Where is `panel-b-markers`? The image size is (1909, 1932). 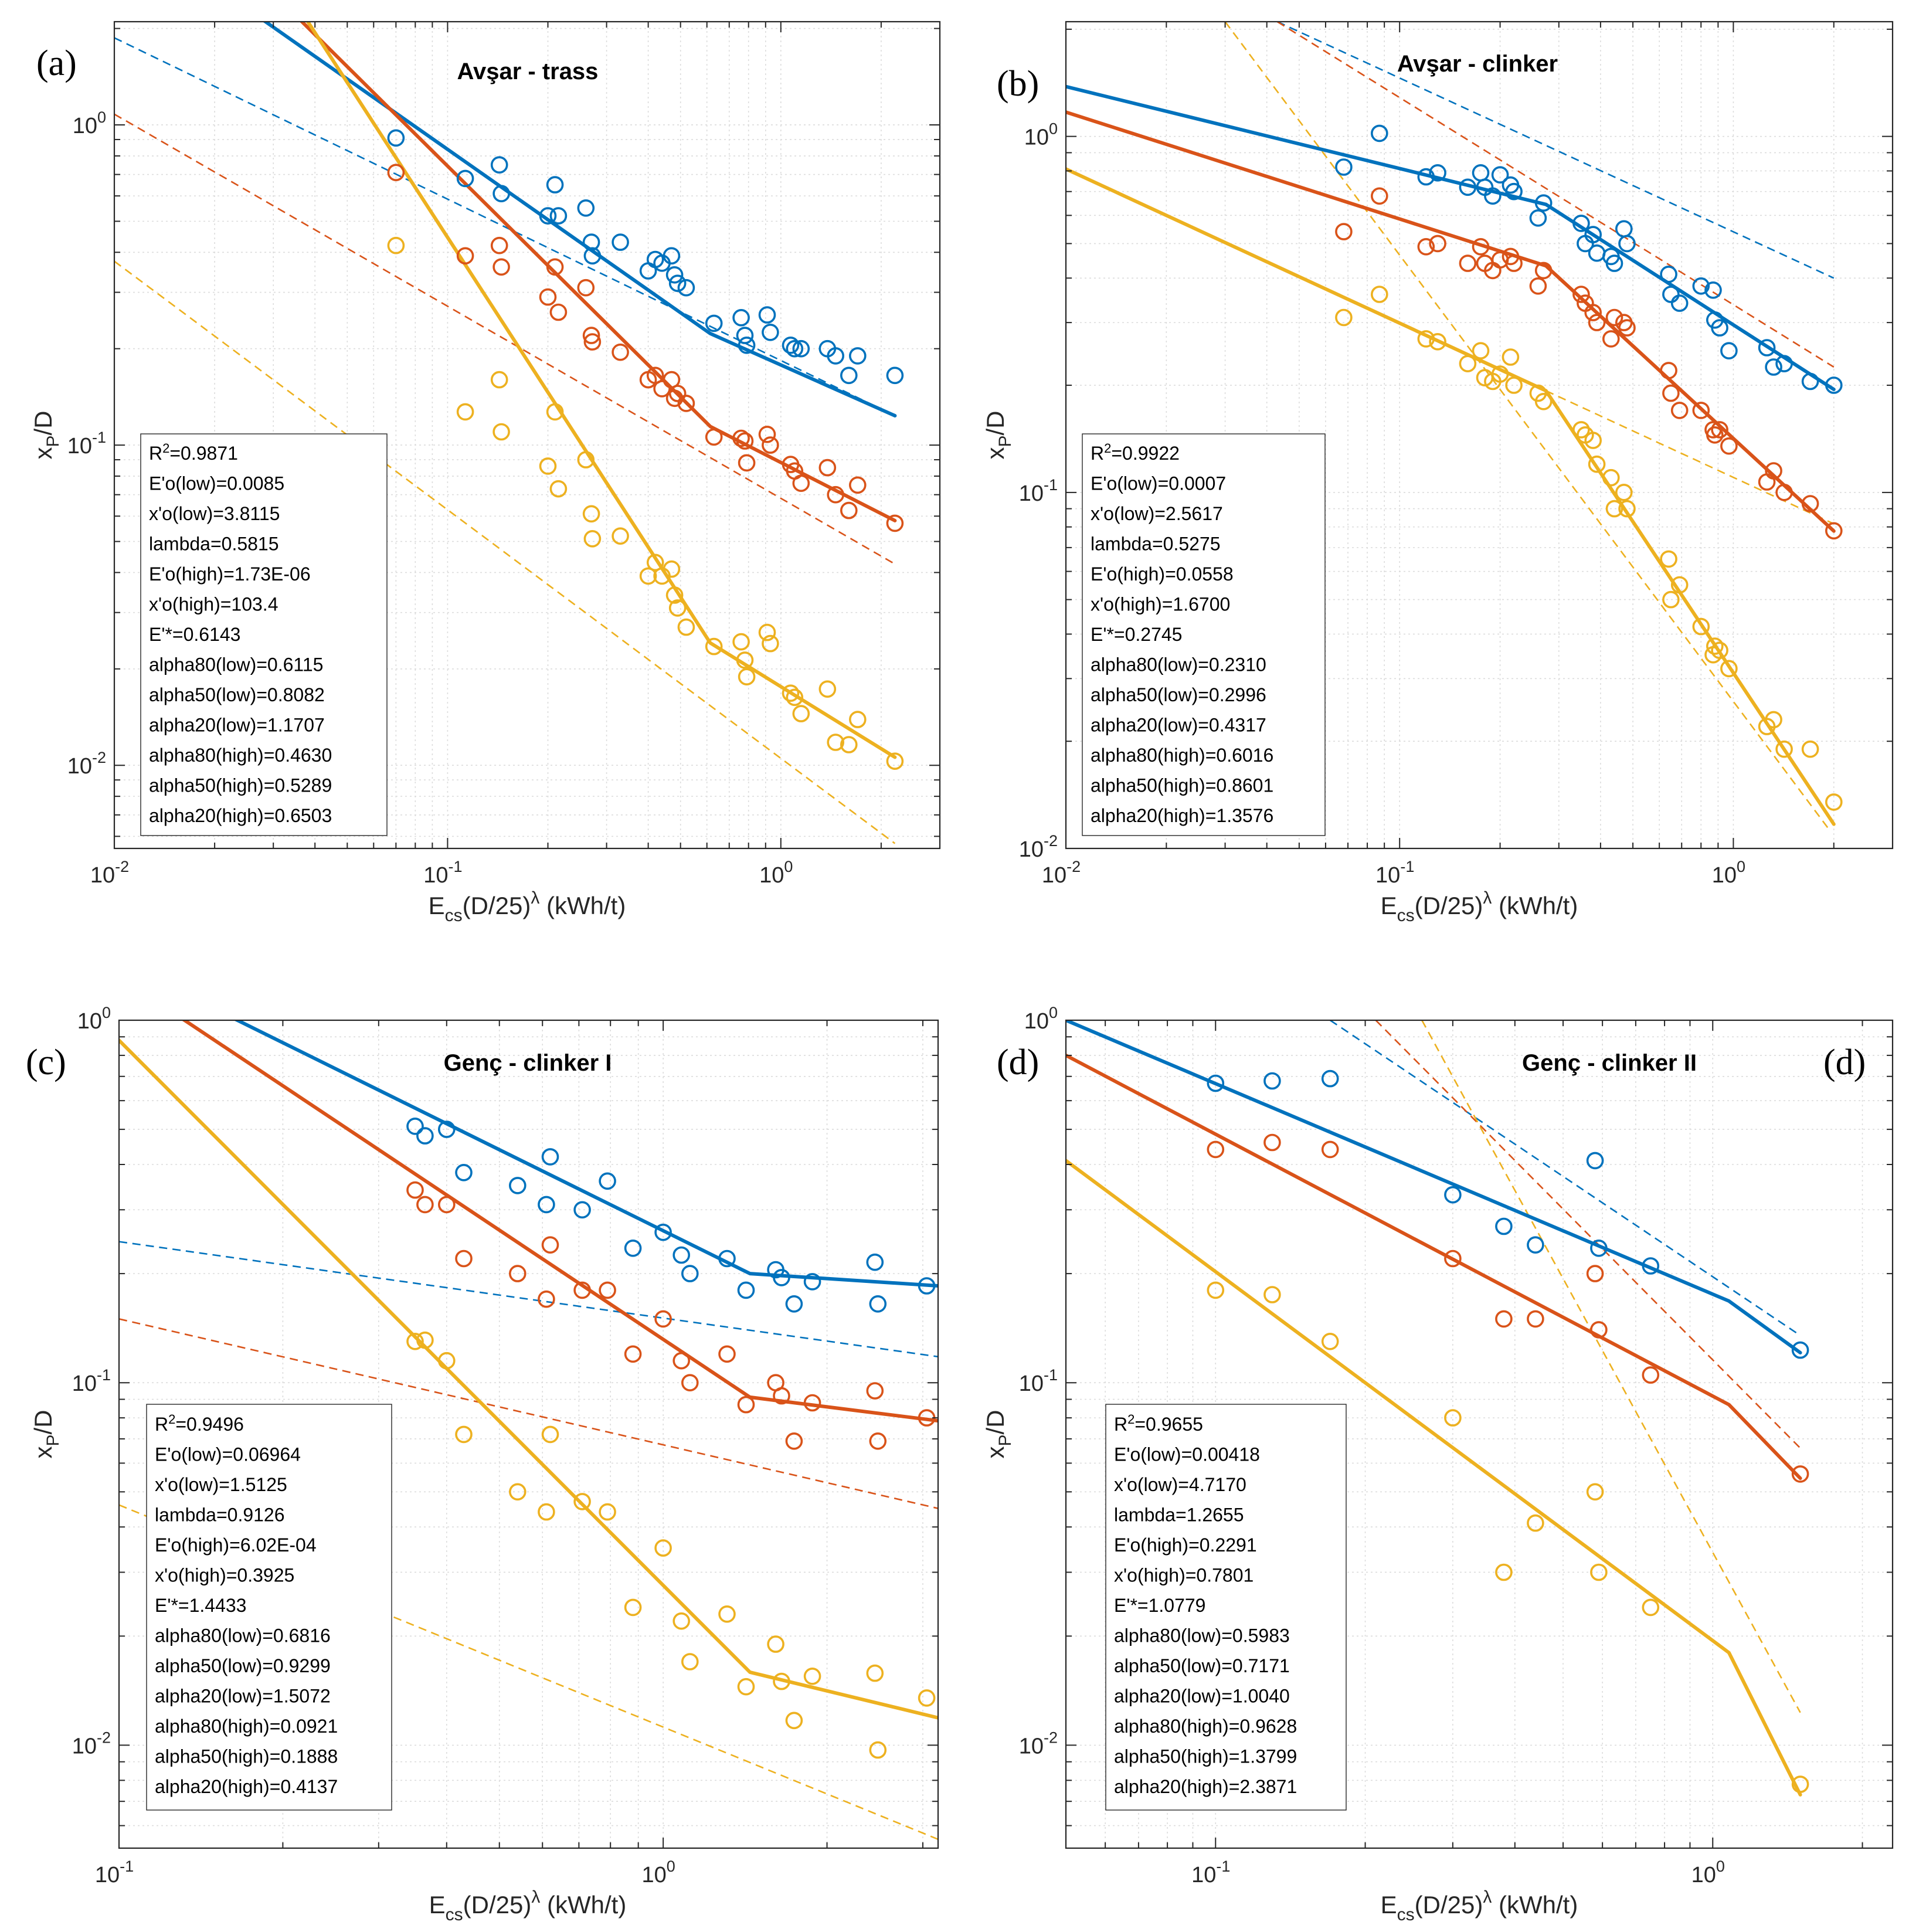
panel-b-markers is located at coordinates (1589, 467).